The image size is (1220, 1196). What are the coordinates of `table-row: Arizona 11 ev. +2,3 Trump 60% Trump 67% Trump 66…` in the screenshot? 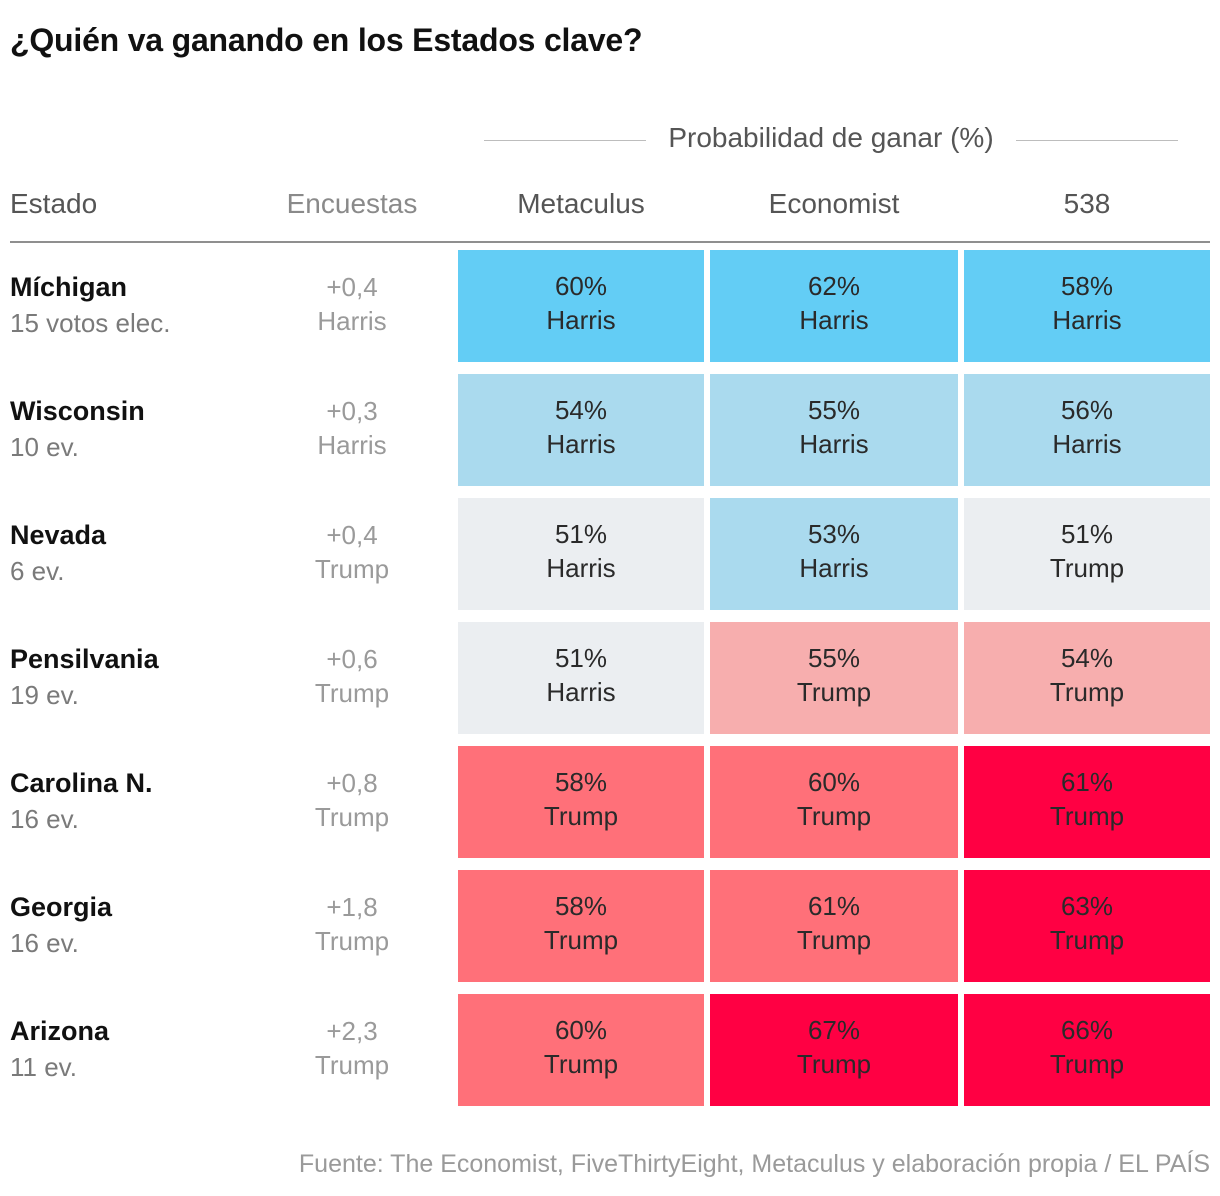 It's located at (610, 1050).